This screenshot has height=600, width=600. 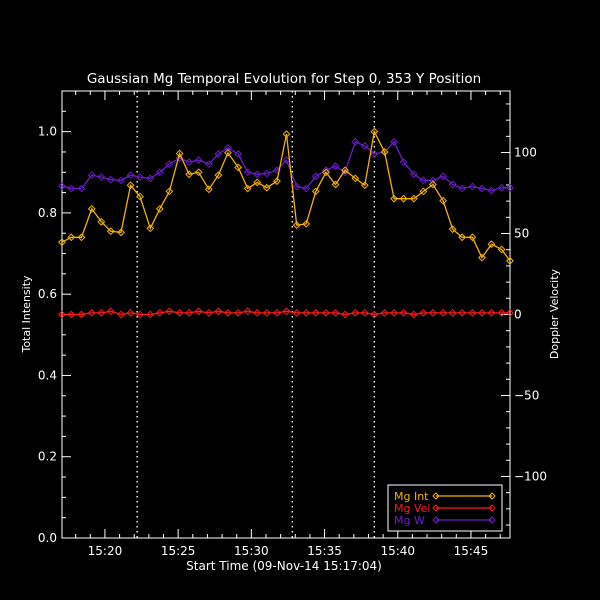 I want to click on y-right-tick-label: −100, so click(x=530, y=476).